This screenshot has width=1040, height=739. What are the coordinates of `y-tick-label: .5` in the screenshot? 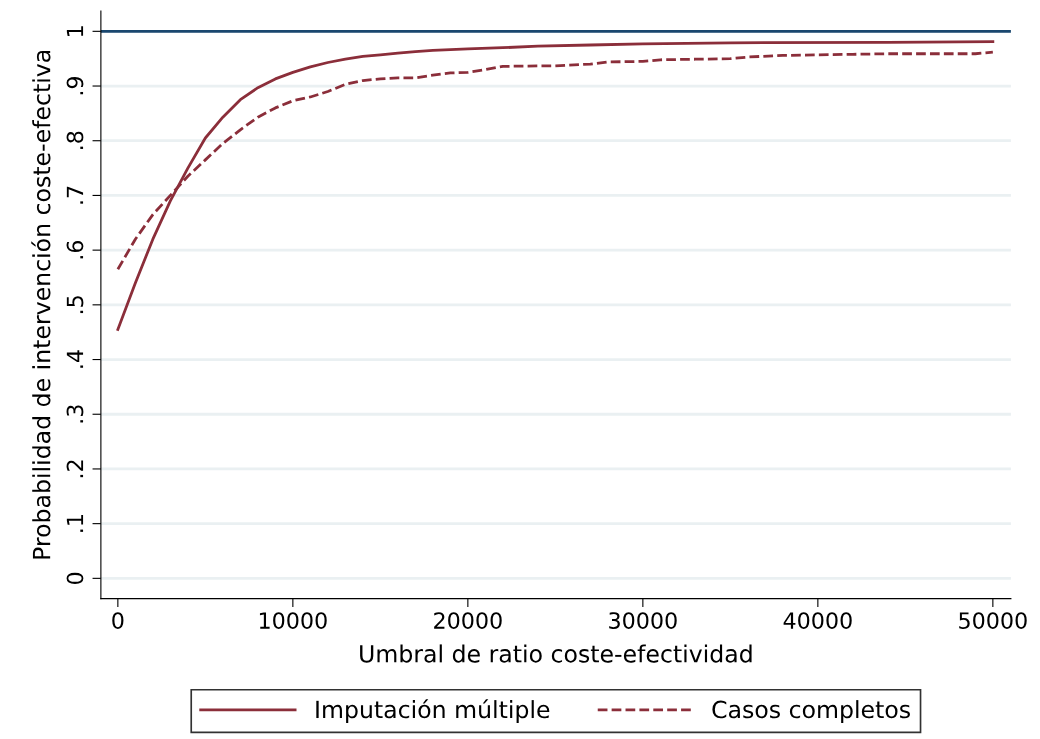 It's located at (75, 305).